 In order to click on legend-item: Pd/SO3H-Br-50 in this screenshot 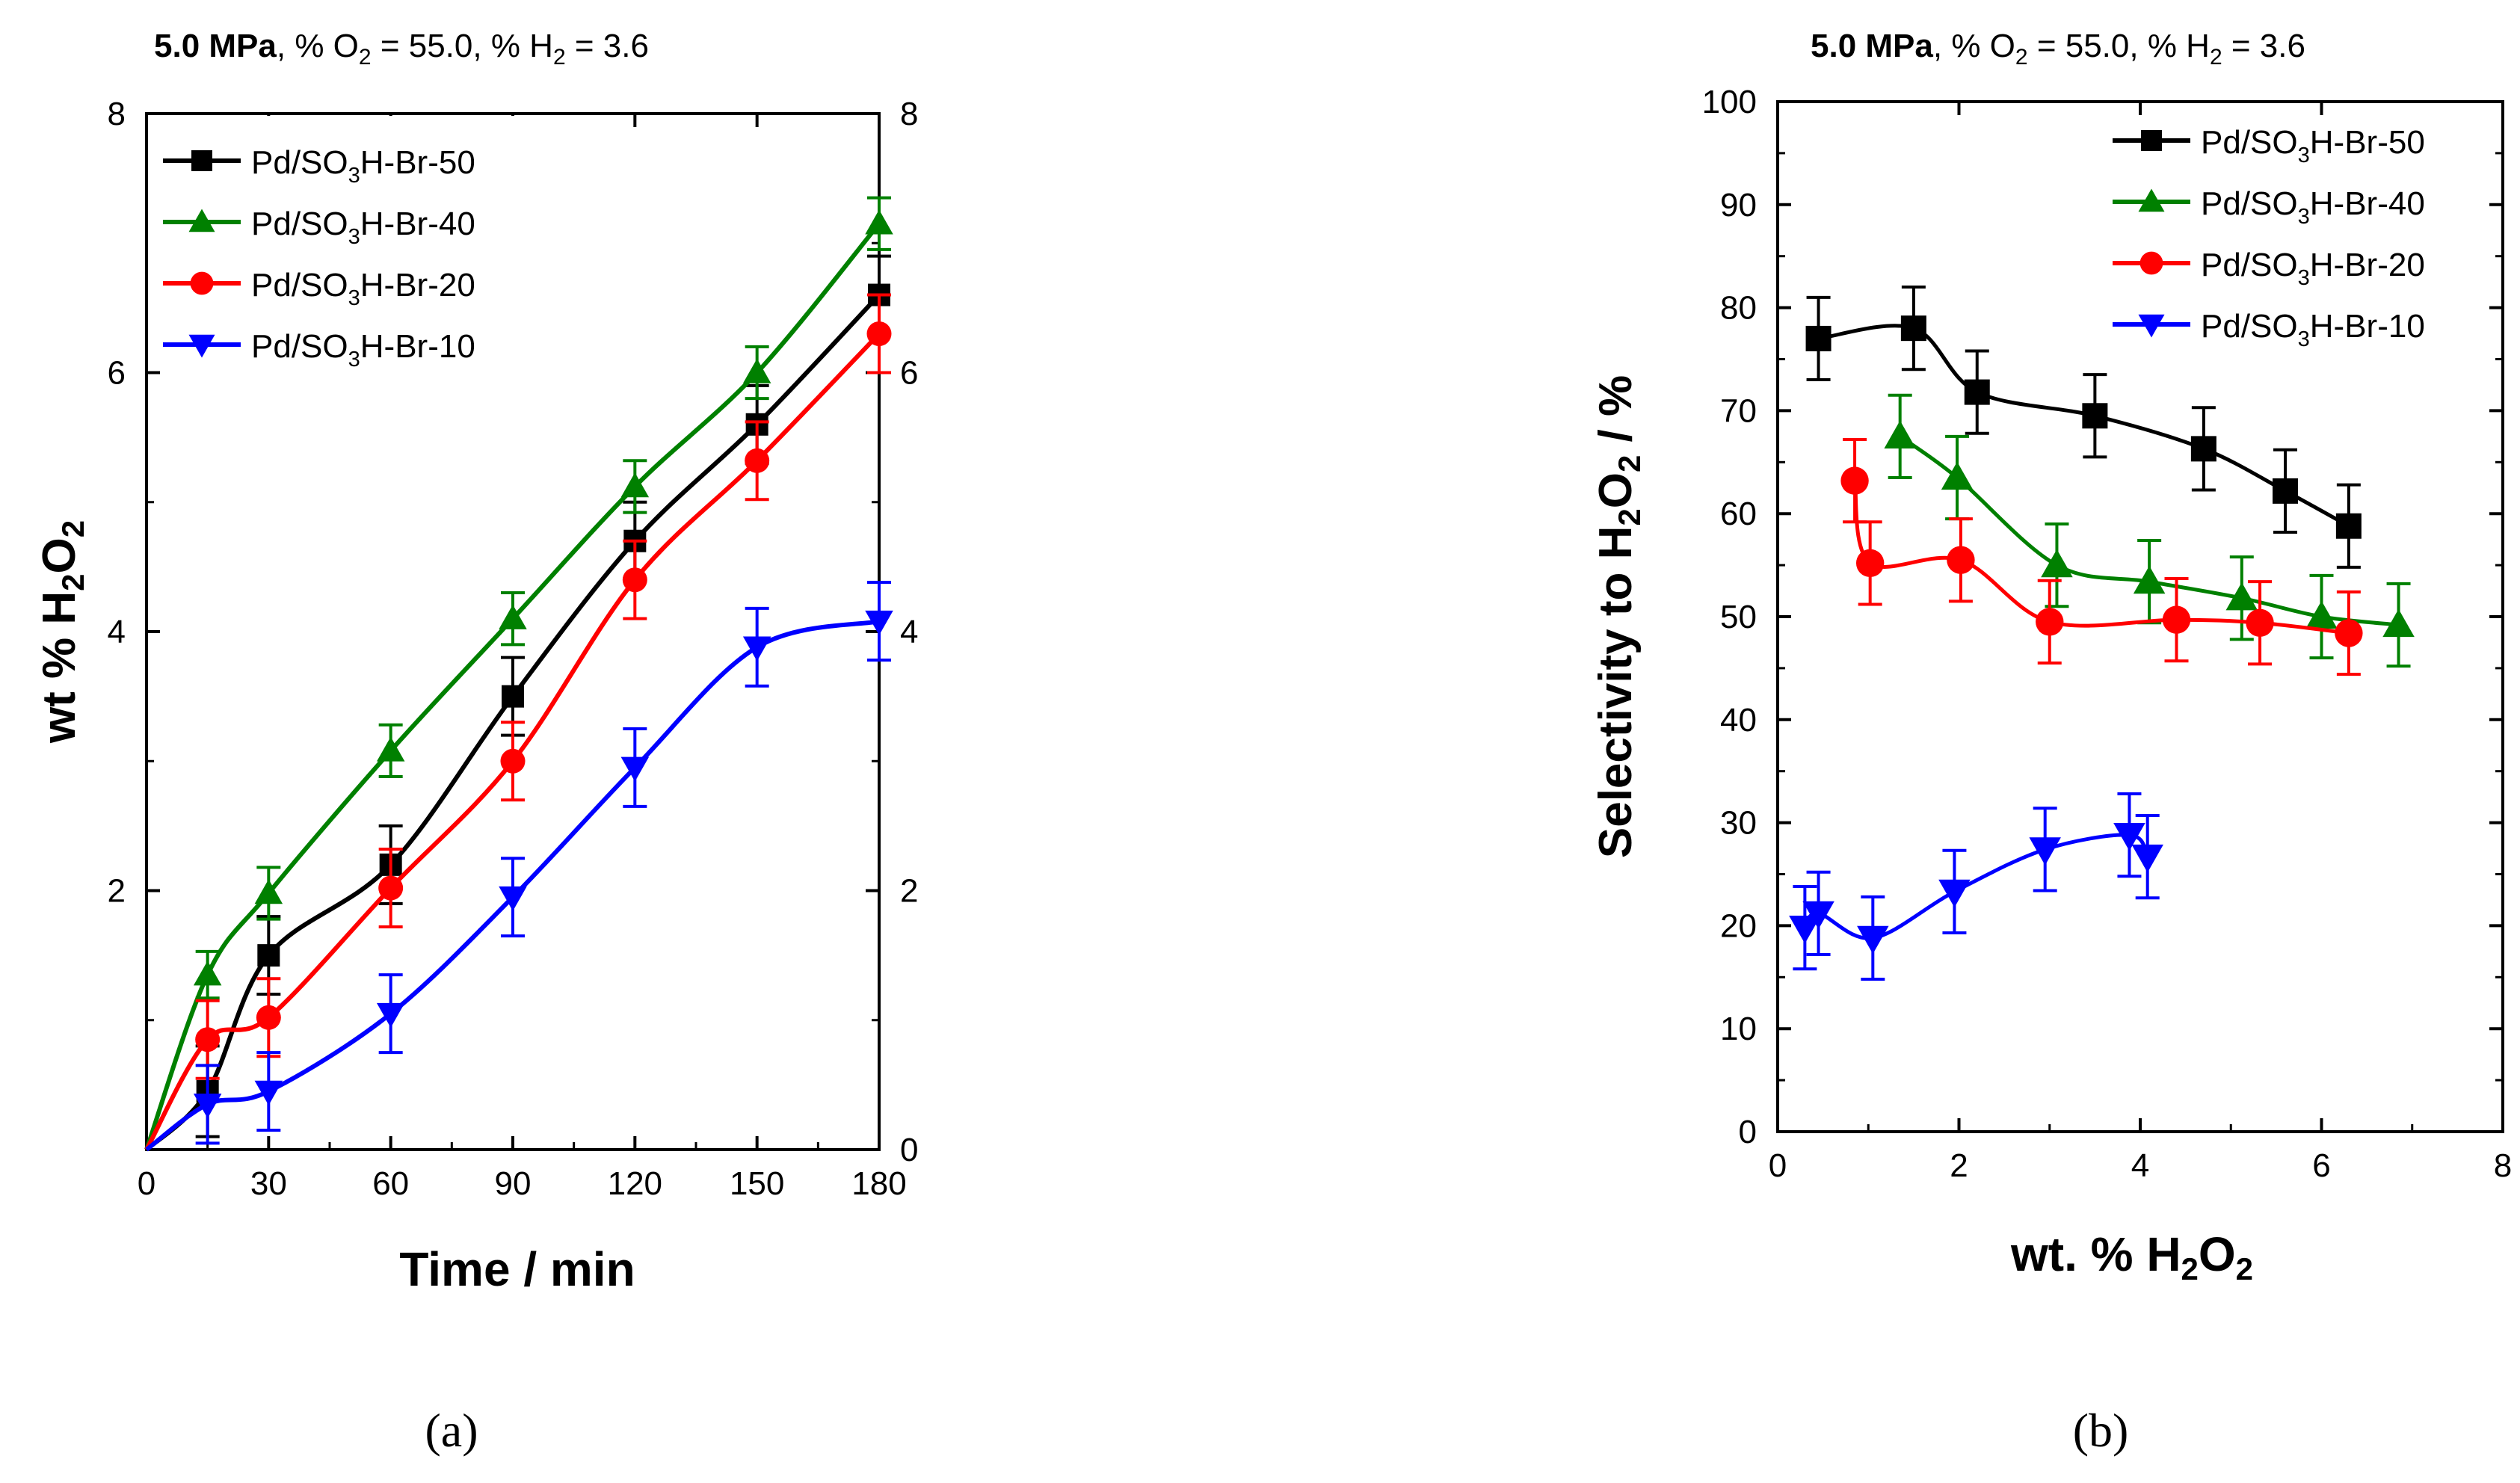, I will do `click(319, 166)`.